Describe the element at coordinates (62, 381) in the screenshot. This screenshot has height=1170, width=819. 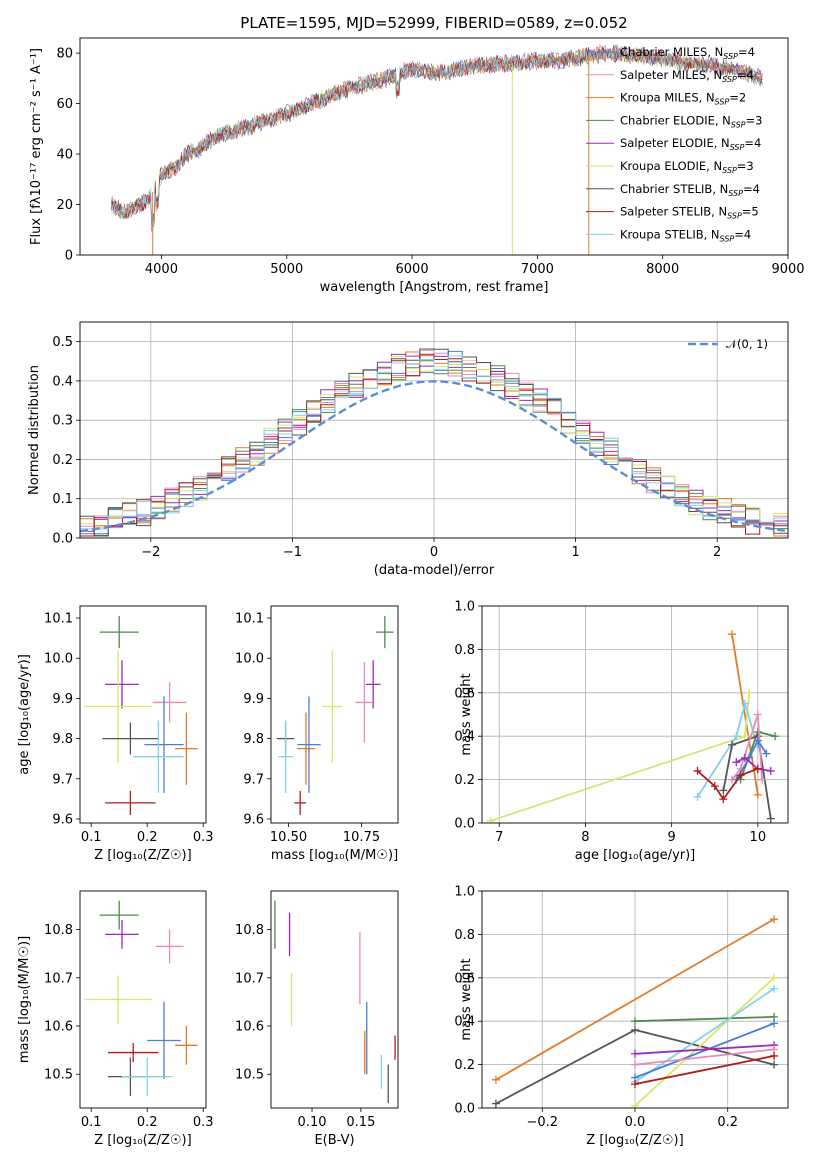
I see `residuals-ytick-label: 0.4` at that location.